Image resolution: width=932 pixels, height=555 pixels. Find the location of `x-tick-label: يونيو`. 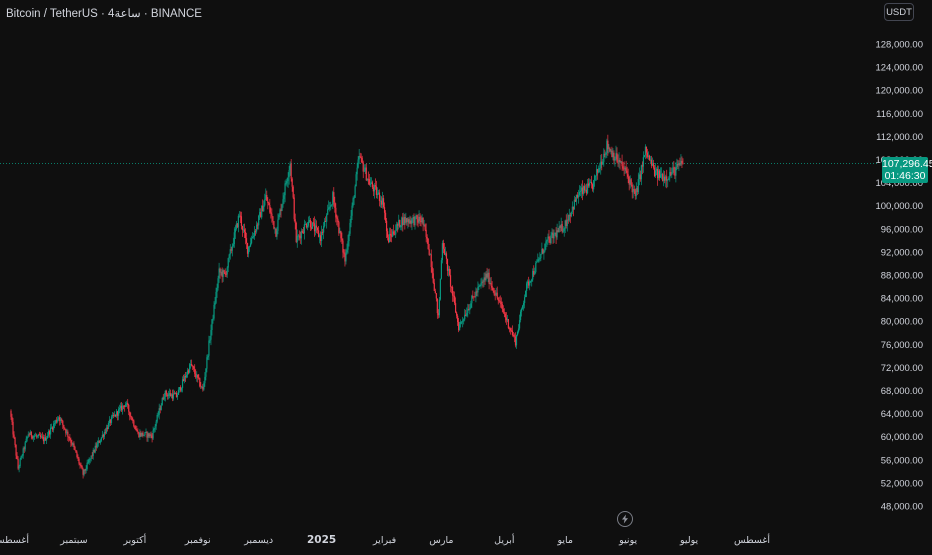

x-tick-label: يونيو is located at coordinates (627, 540).